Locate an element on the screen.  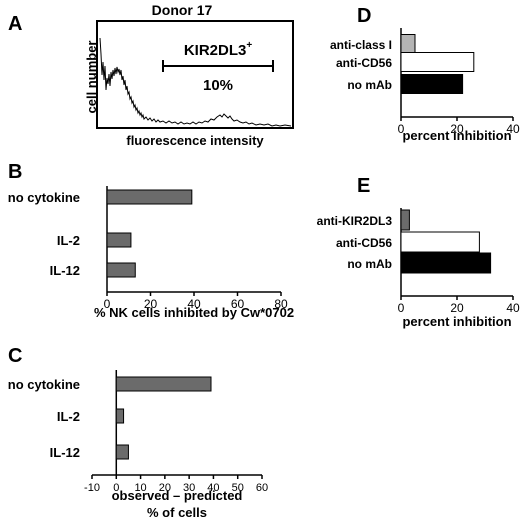
x-tick-label: -10 is located at coordinates (92, 488).